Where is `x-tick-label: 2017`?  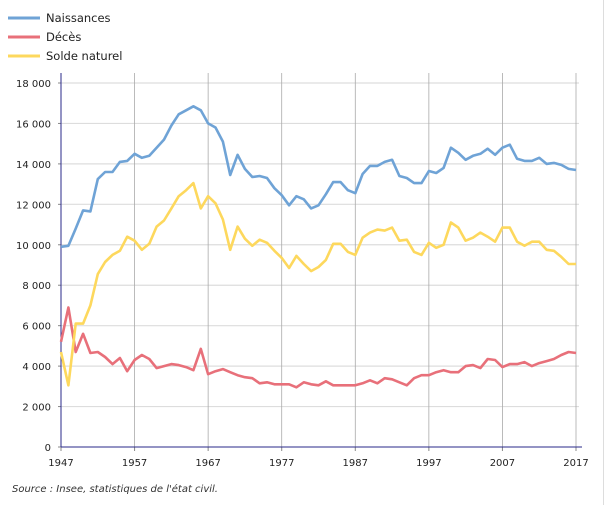 x-tick-label: 2017 is located at coordinates (575, 463).